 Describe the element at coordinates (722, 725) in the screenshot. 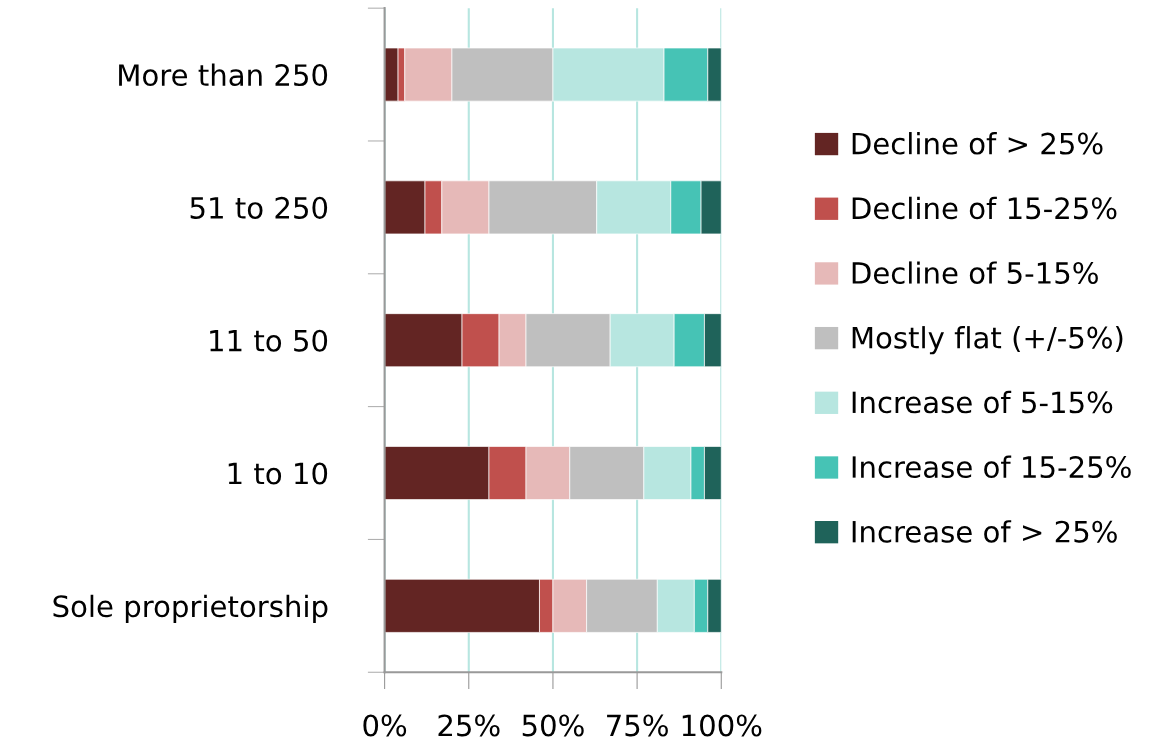

I see `x-tick-label: 100%` at that location.